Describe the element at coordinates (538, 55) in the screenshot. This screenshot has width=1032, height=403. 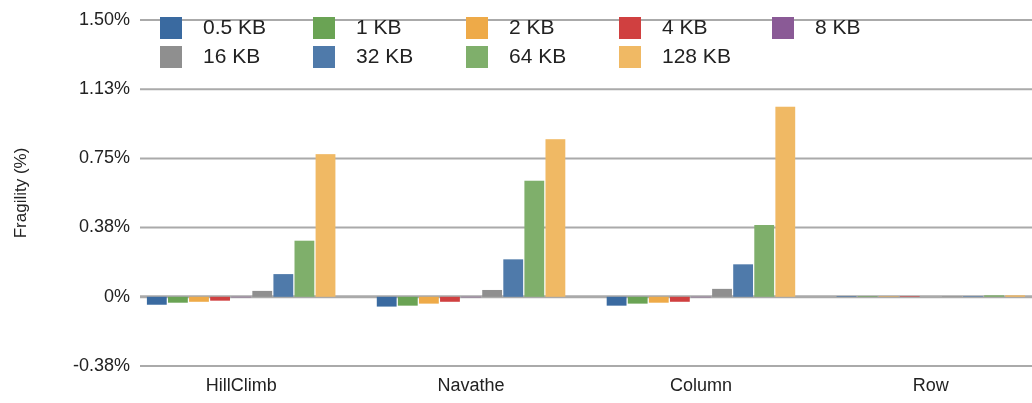
I see `legend-label: 64 KB` at that location.